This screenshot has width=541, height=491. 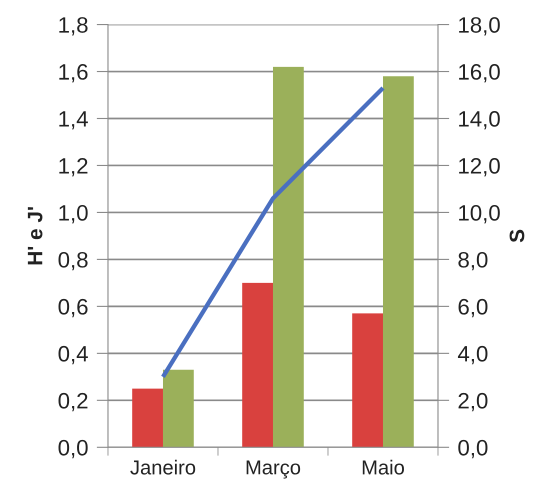 What do you see at coordinates (479, 167) in the screenshot?
I see `y2-tick-label: 12,0` at bounding box center [479, 167].